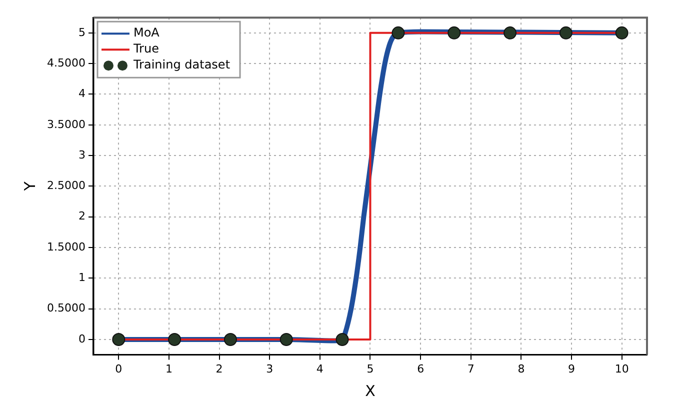 Image resolution: width=683 pixels, height=415 pixels. Describe the element at coordinates (29, 186) in the screenshot. I see `y-axis-title: Y` at that location.